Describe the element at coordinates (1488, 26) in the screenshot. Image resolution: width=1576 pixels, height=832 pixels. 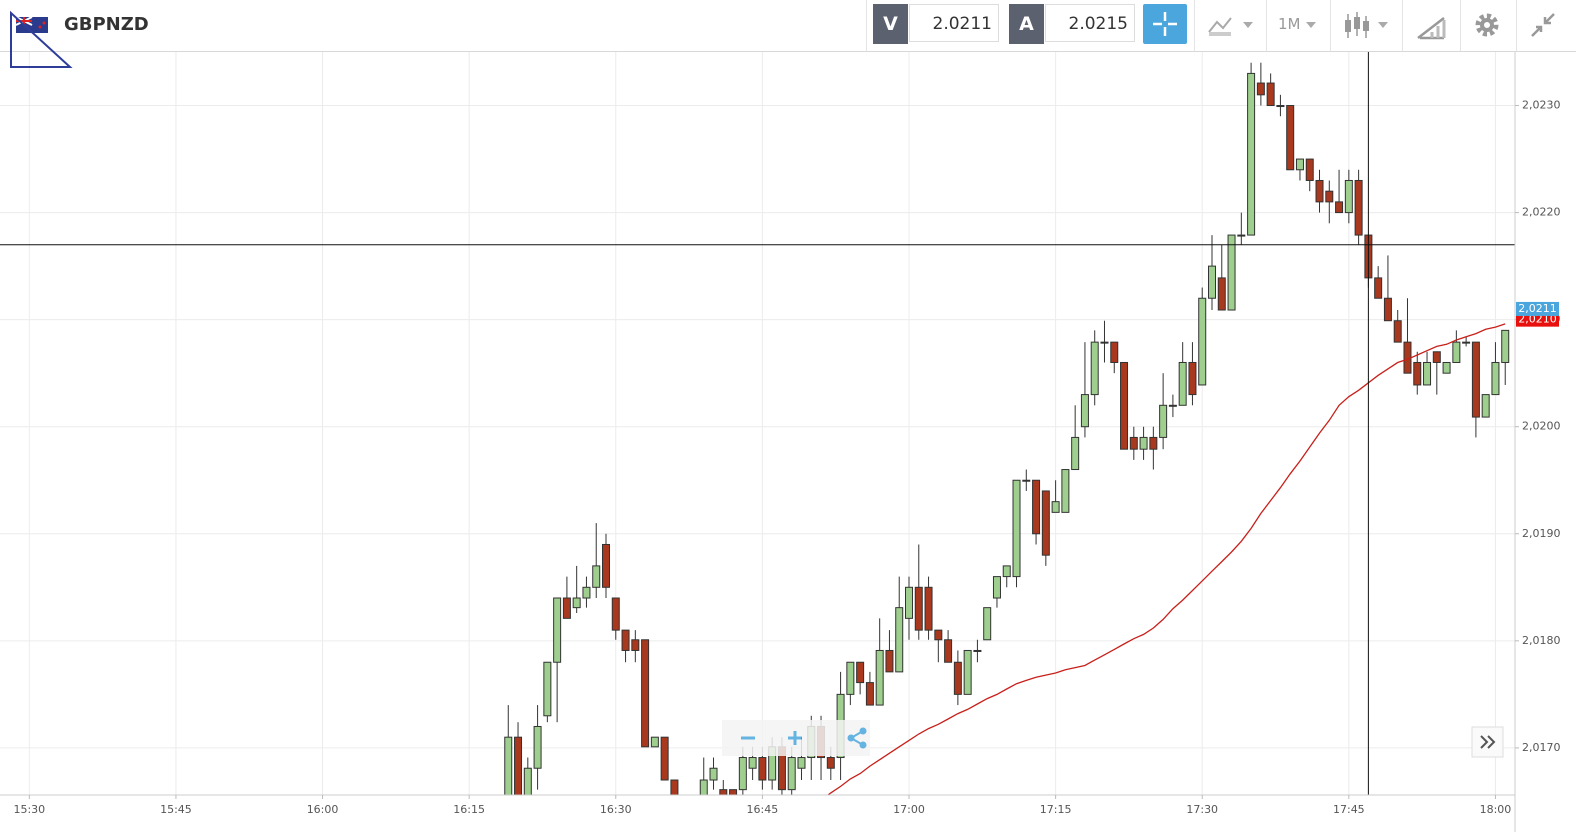
I see `settings-button` at that location.